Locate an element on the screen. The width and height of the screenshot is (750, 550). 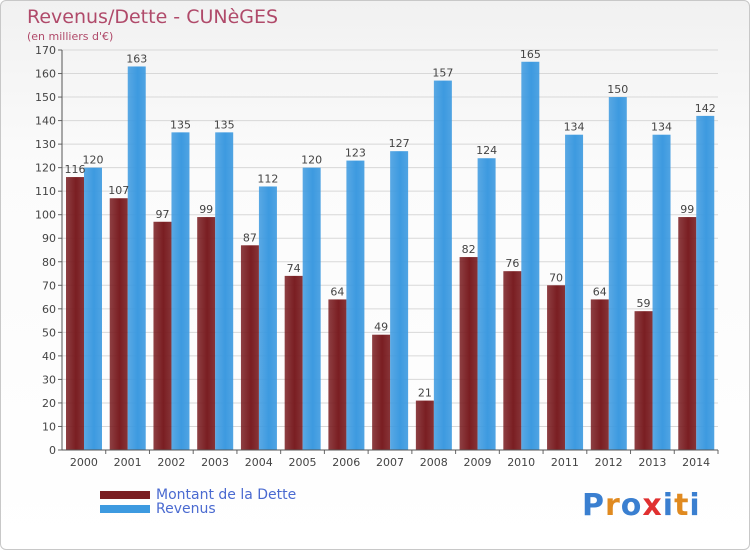
data-label-dette: 49 is located at coordinates (381, 327).